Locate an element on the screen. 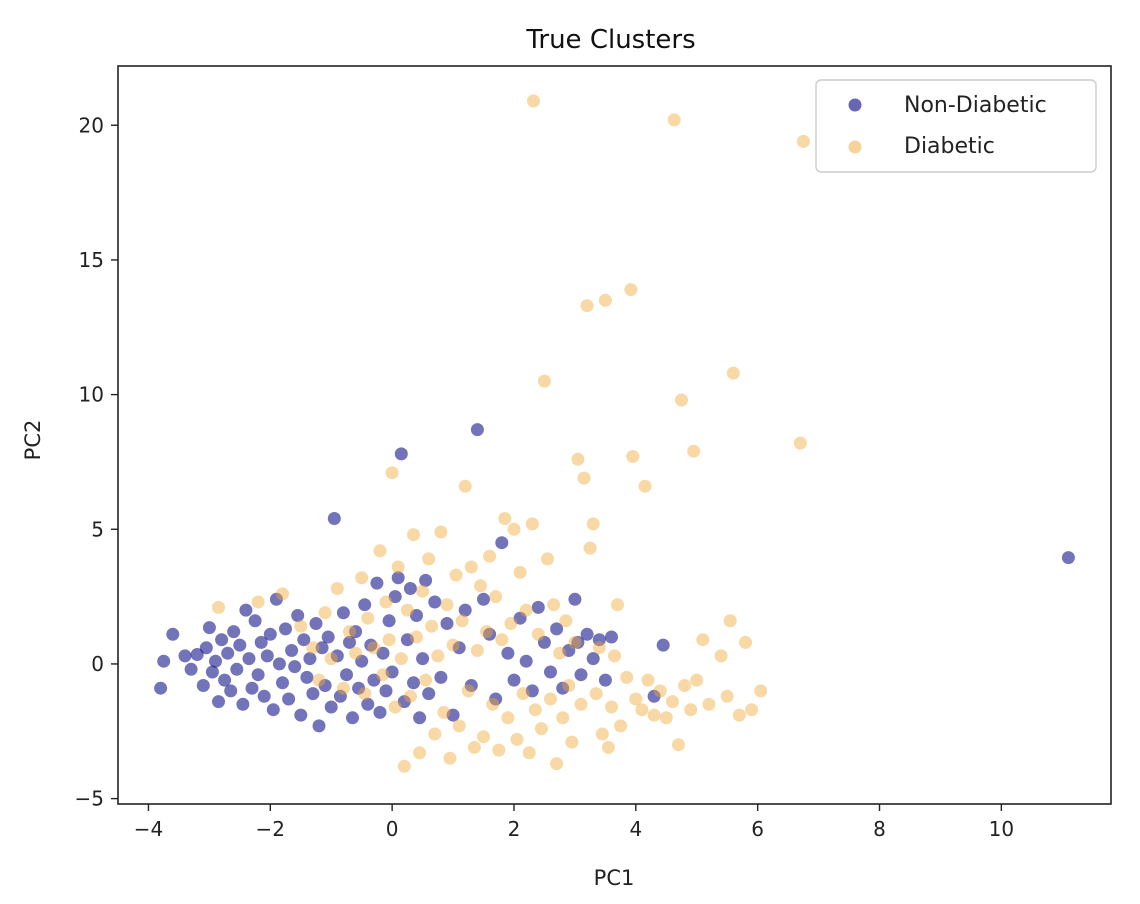 The image size is (1140, 904). legend: Non-Diabetic Diabetic is located at coordinates (956, 126).